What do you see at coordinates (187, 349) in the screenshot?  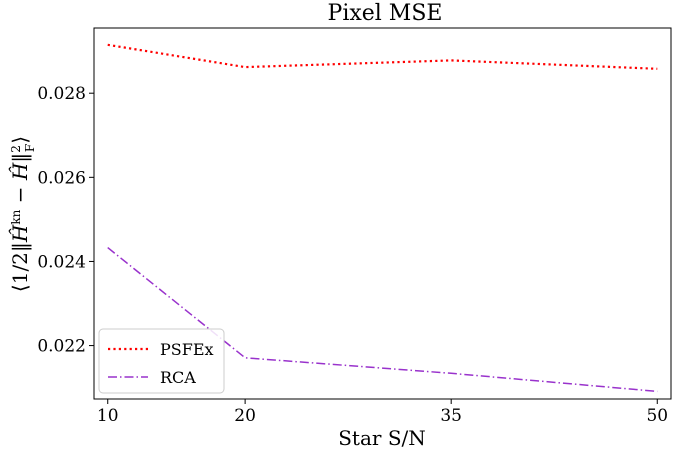 I see `legend-label-psfex: PSFEx` at bounding box center [187, 349].